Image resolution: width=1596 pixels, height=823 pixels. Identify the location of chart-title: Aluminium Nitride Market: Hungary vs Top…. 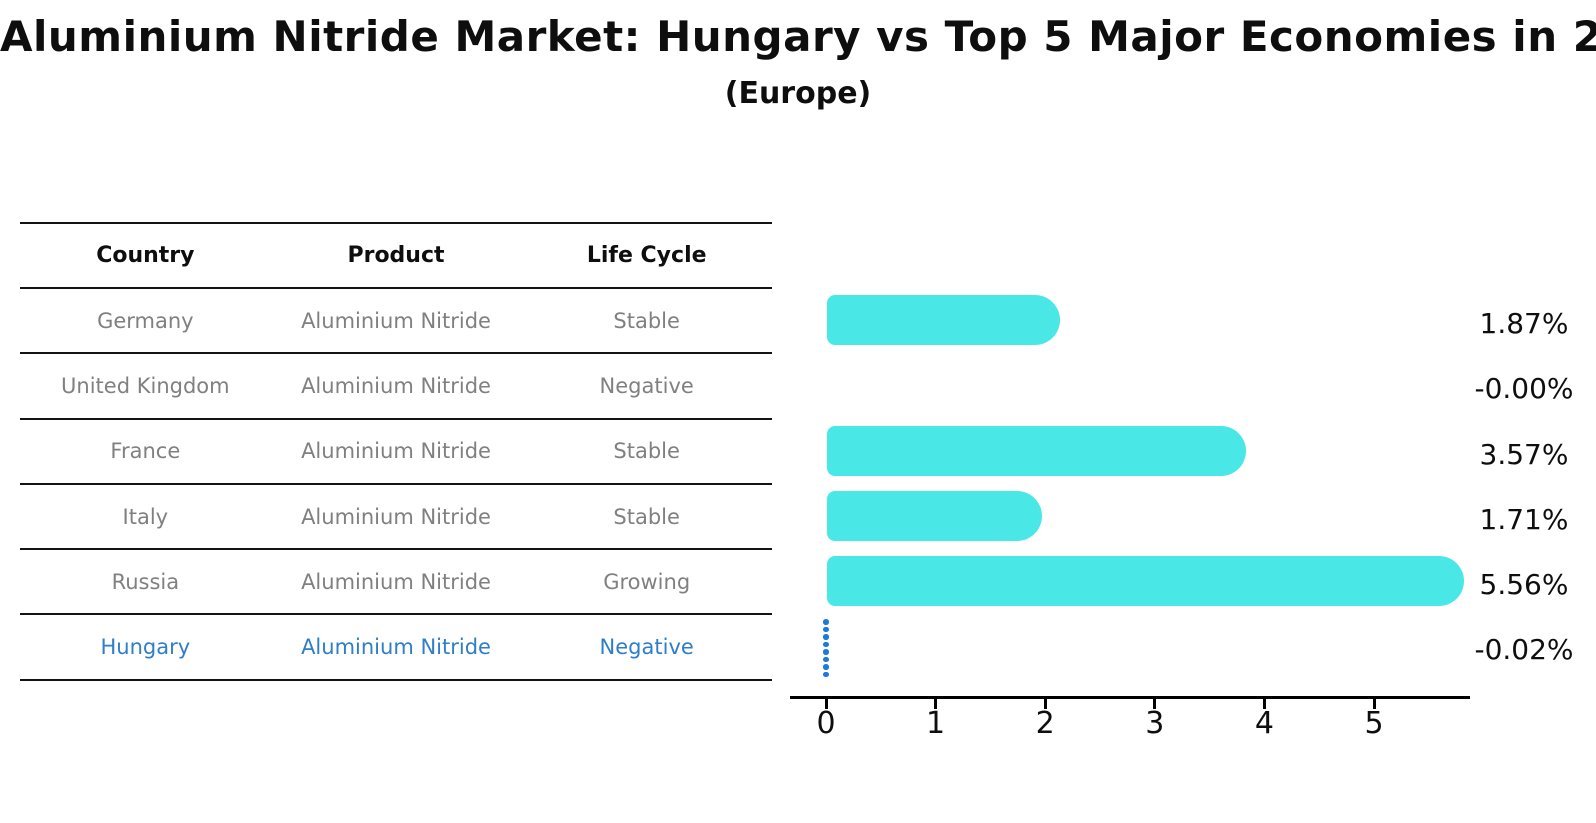
(798, 36).